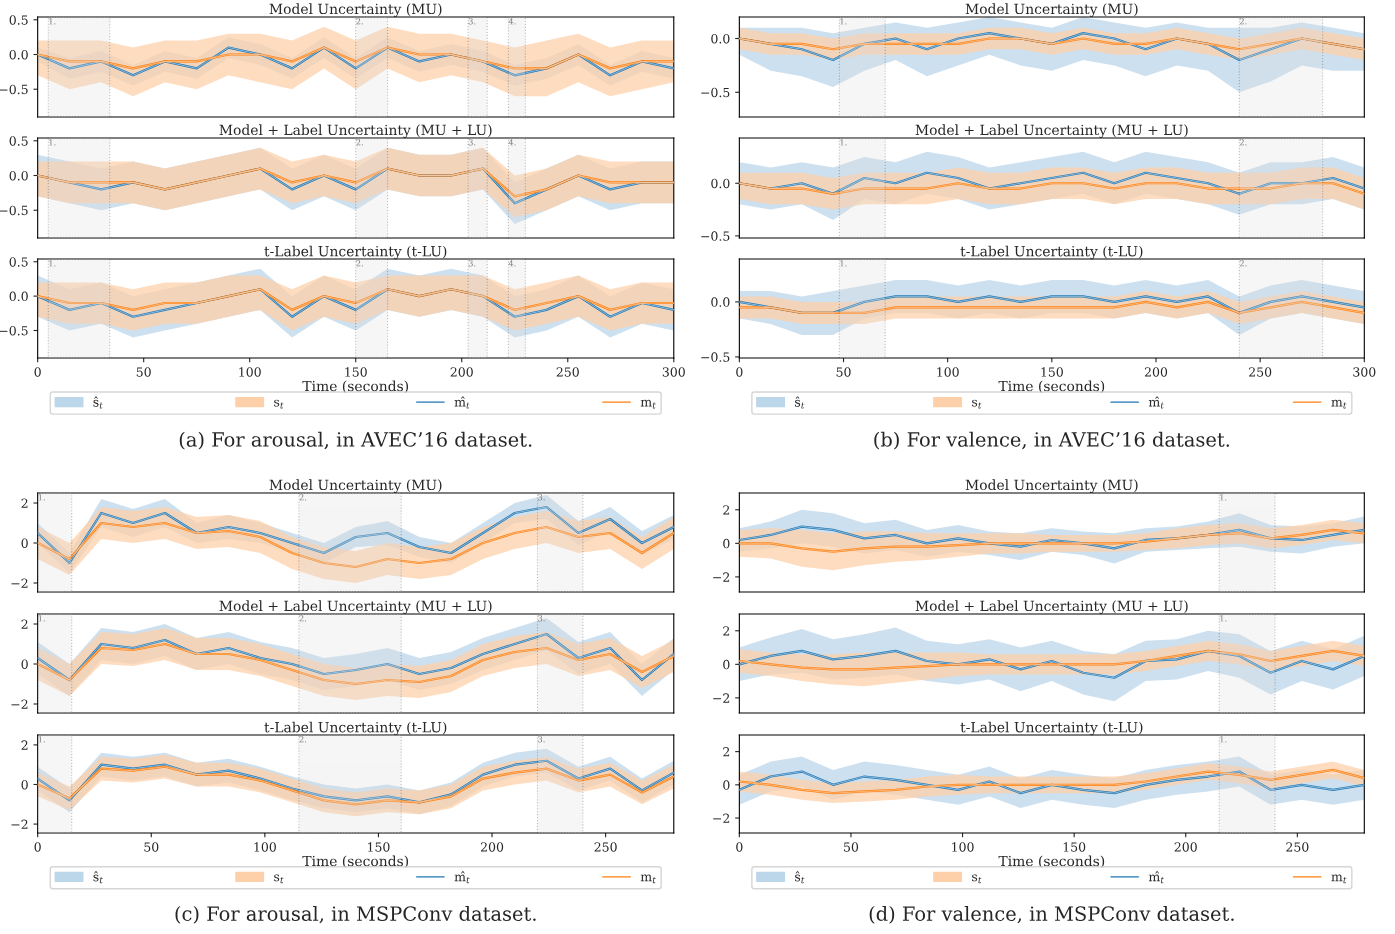 The width and height of the screenshot is (1395, 934). What do you see at coordinates (1052, 440) in the screenshot?
I see `text: (b) For valence, in AVEC’16 dataset.` at bounding box center [1052, 440].